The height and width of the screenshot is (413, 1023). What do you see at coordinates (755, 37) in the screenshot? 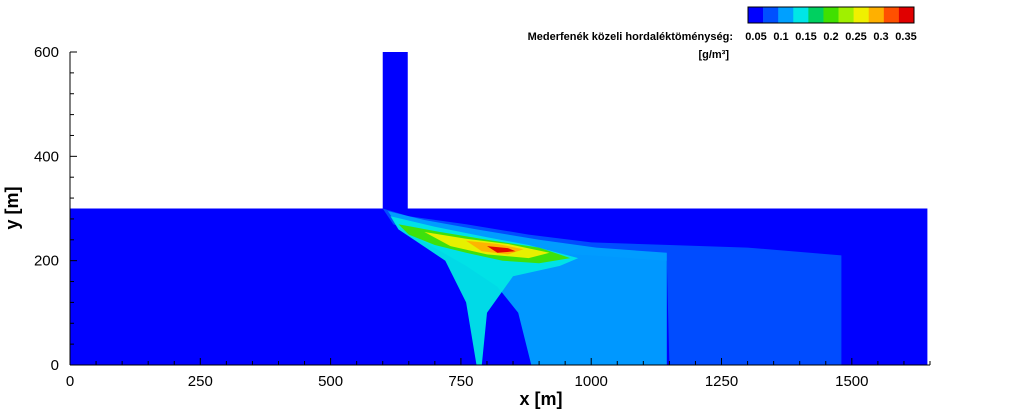
I see `colorbar-tick-label: 0.05` at bounding box center [755, 37].